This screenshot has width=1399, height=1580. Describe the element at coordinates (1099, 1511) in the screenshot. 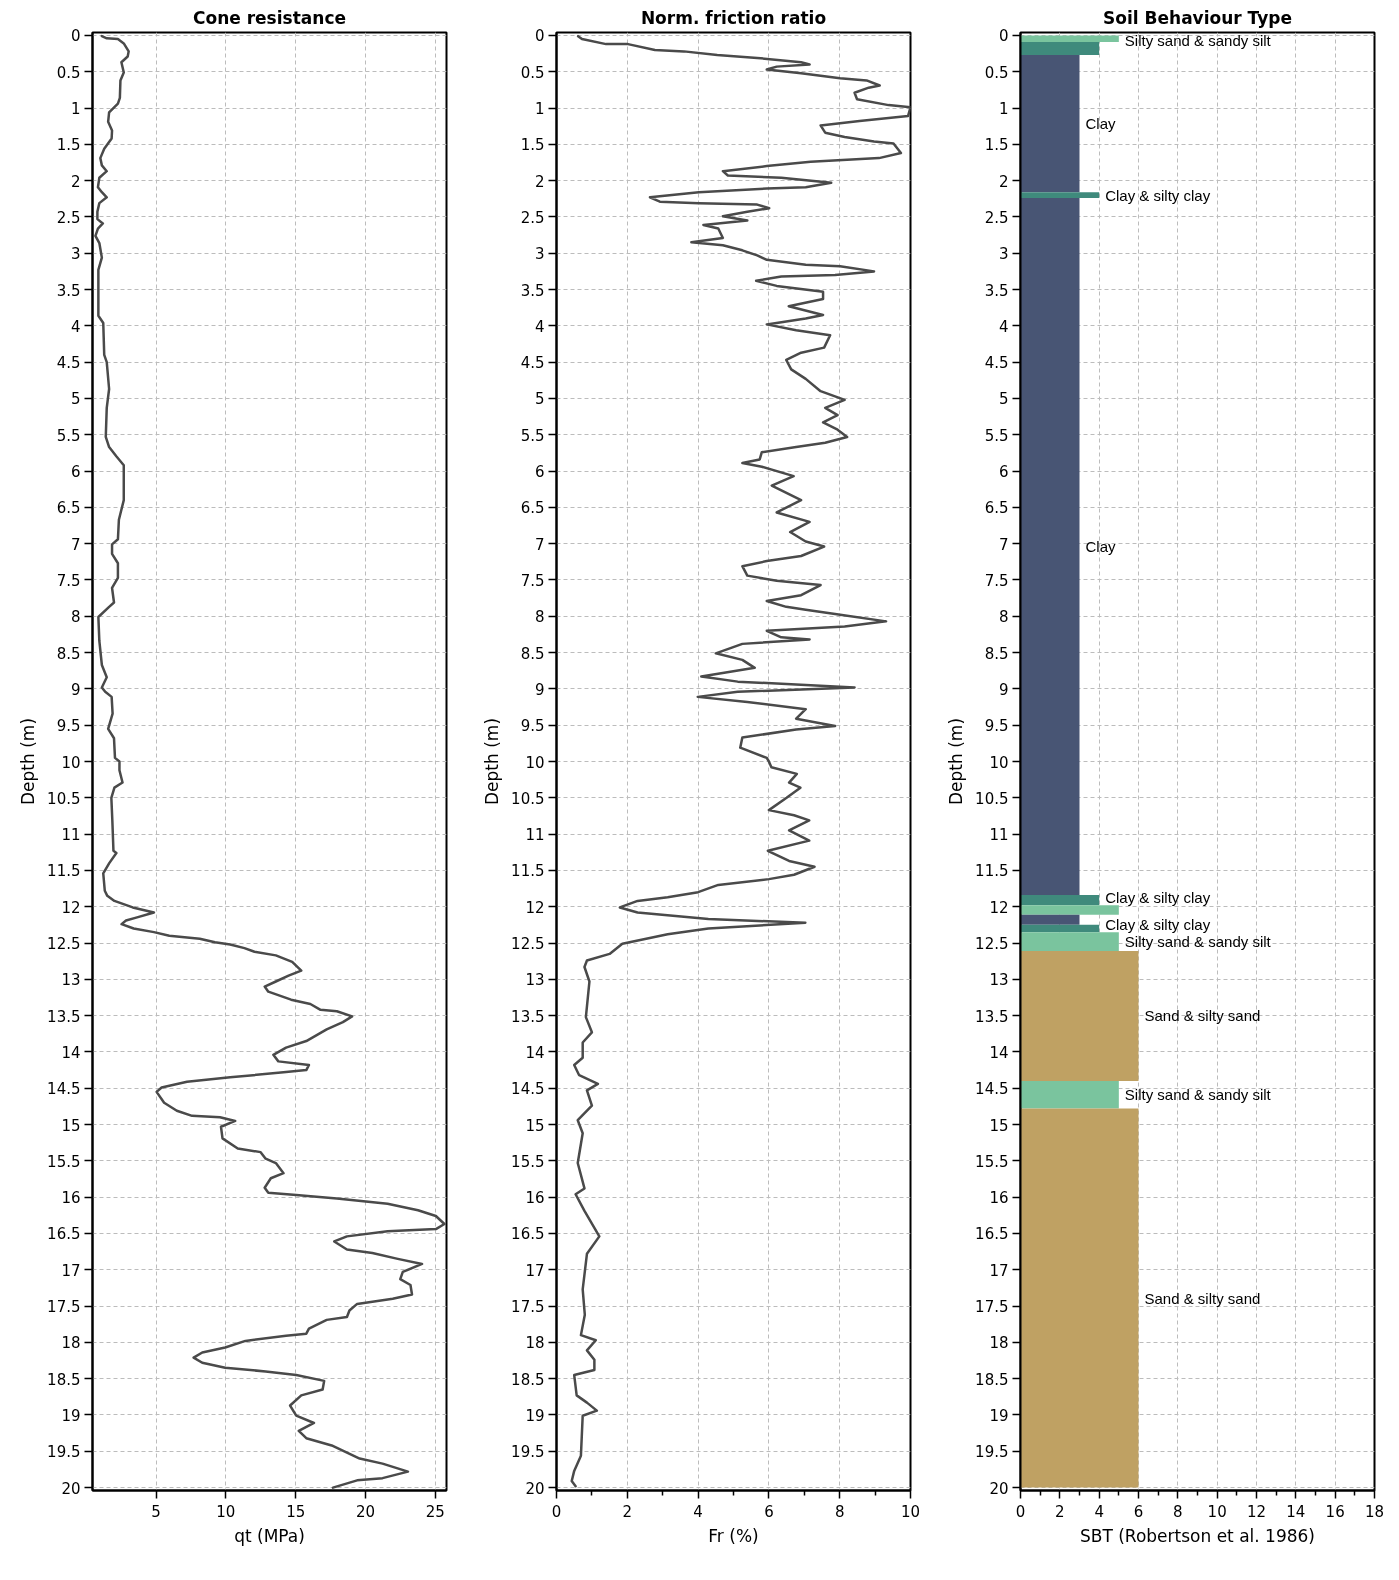

I see `x-tick-label: 4` at that location.